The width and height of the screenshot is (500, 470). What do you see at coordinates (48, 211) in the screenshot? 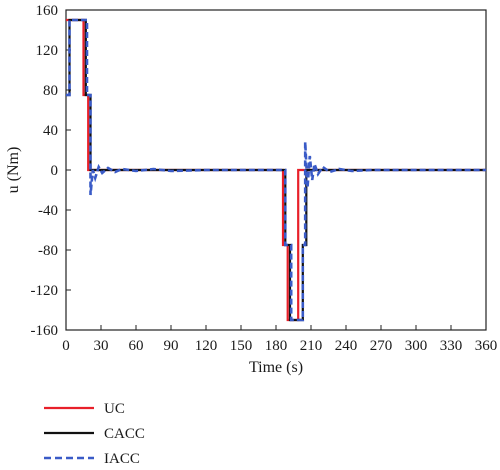
I see `y-tick-label: -40` at bounding box center [48, 211].